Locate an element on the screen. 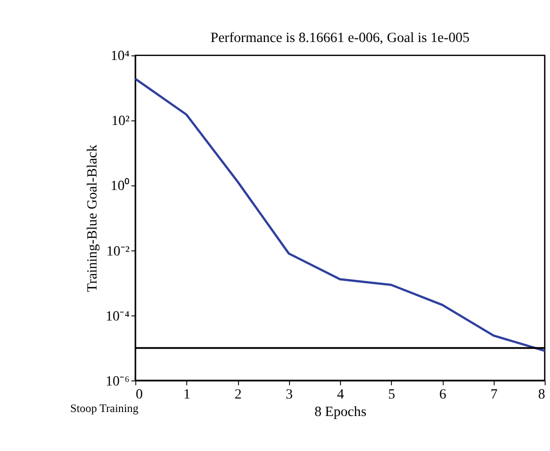  x-tick-label: 0 is located at coordinates (139, 394).